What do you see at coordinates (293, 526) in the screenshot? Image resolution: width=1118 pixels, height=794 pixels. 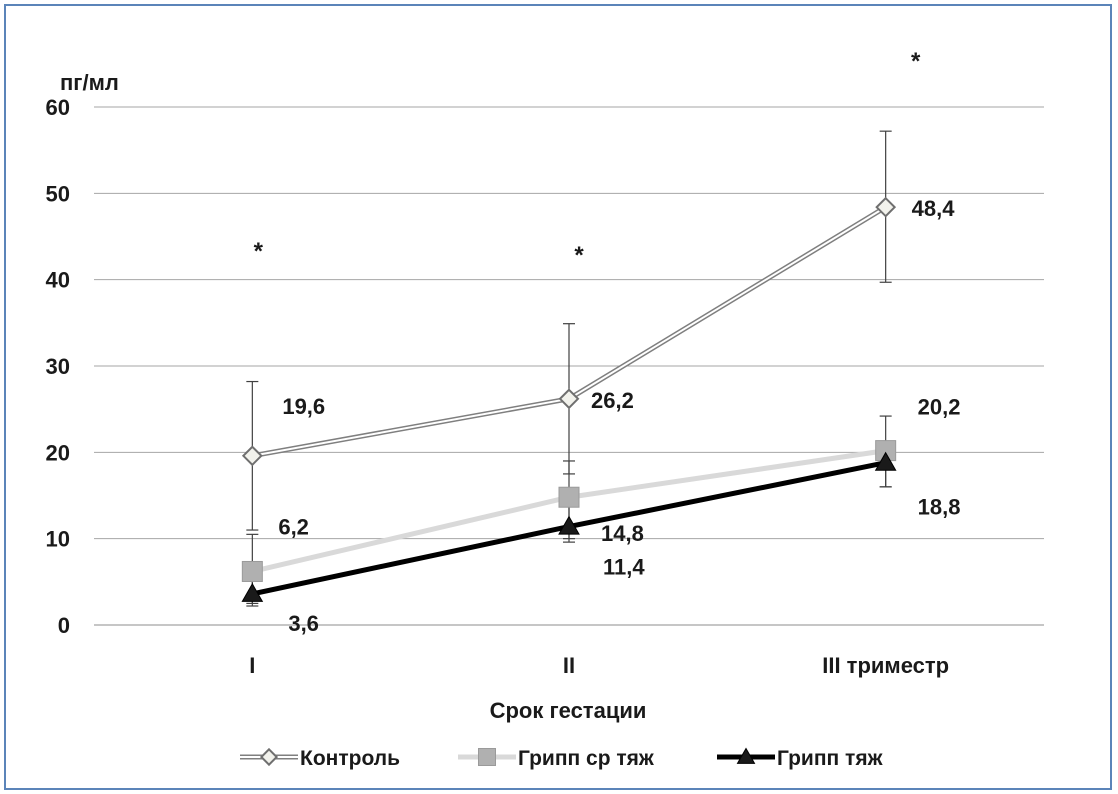 I see `data-label: 6,2` at bounding box center [293, 526].